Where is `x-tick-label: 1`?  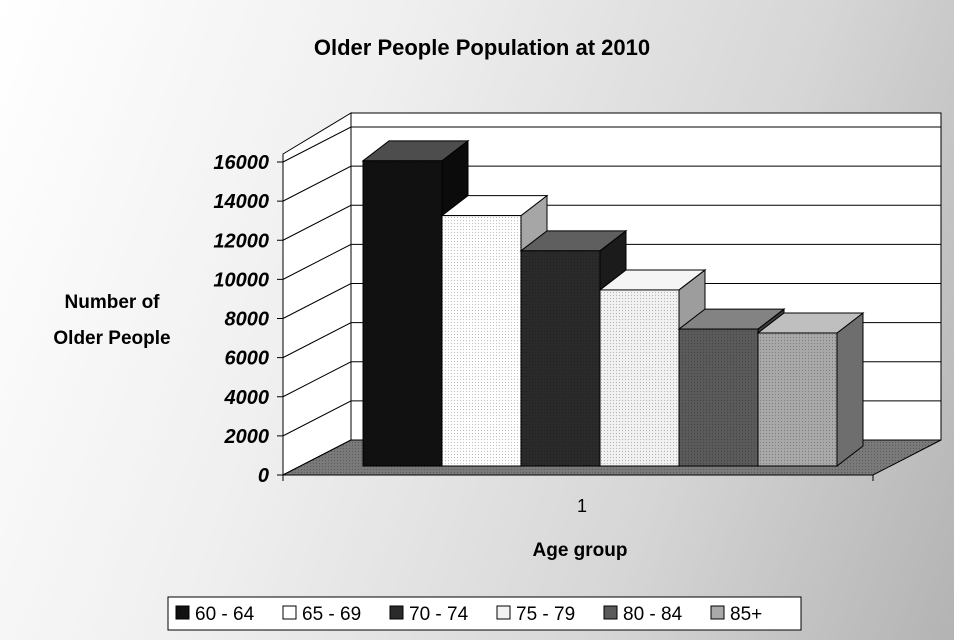 x-tick-label: 1 is located at coordinates (582, 506).